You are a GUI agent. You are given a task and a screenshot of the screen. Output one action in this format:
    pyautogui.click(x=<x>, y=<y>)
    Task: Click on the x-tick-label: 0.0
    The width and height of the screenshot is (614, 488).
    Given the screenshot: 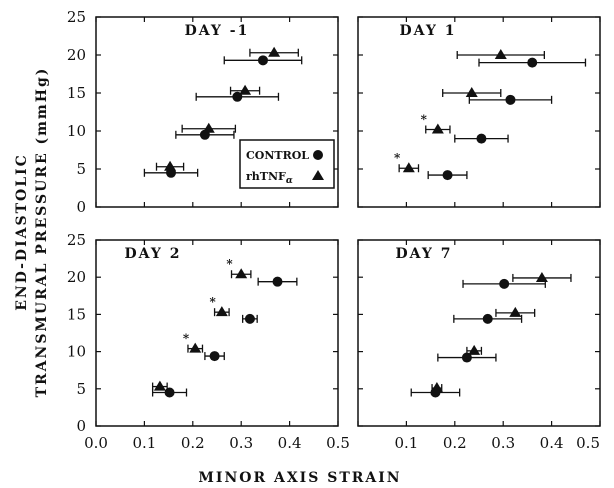 What is the action you would take?
    pyautogui.click(x=96, y=443)
    